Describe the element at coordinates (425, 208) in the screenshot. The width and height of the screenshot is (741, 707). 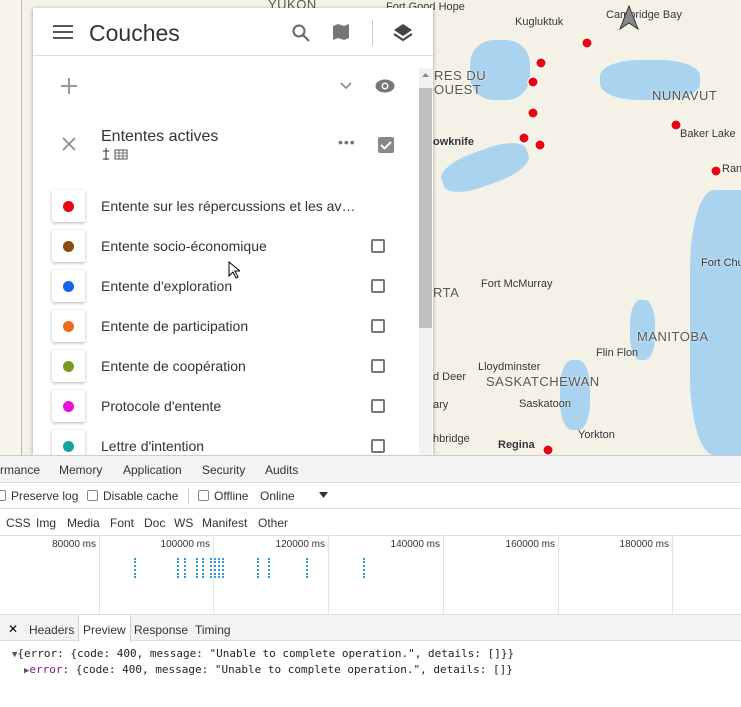
I see `scrollbar-thumb` at that location.